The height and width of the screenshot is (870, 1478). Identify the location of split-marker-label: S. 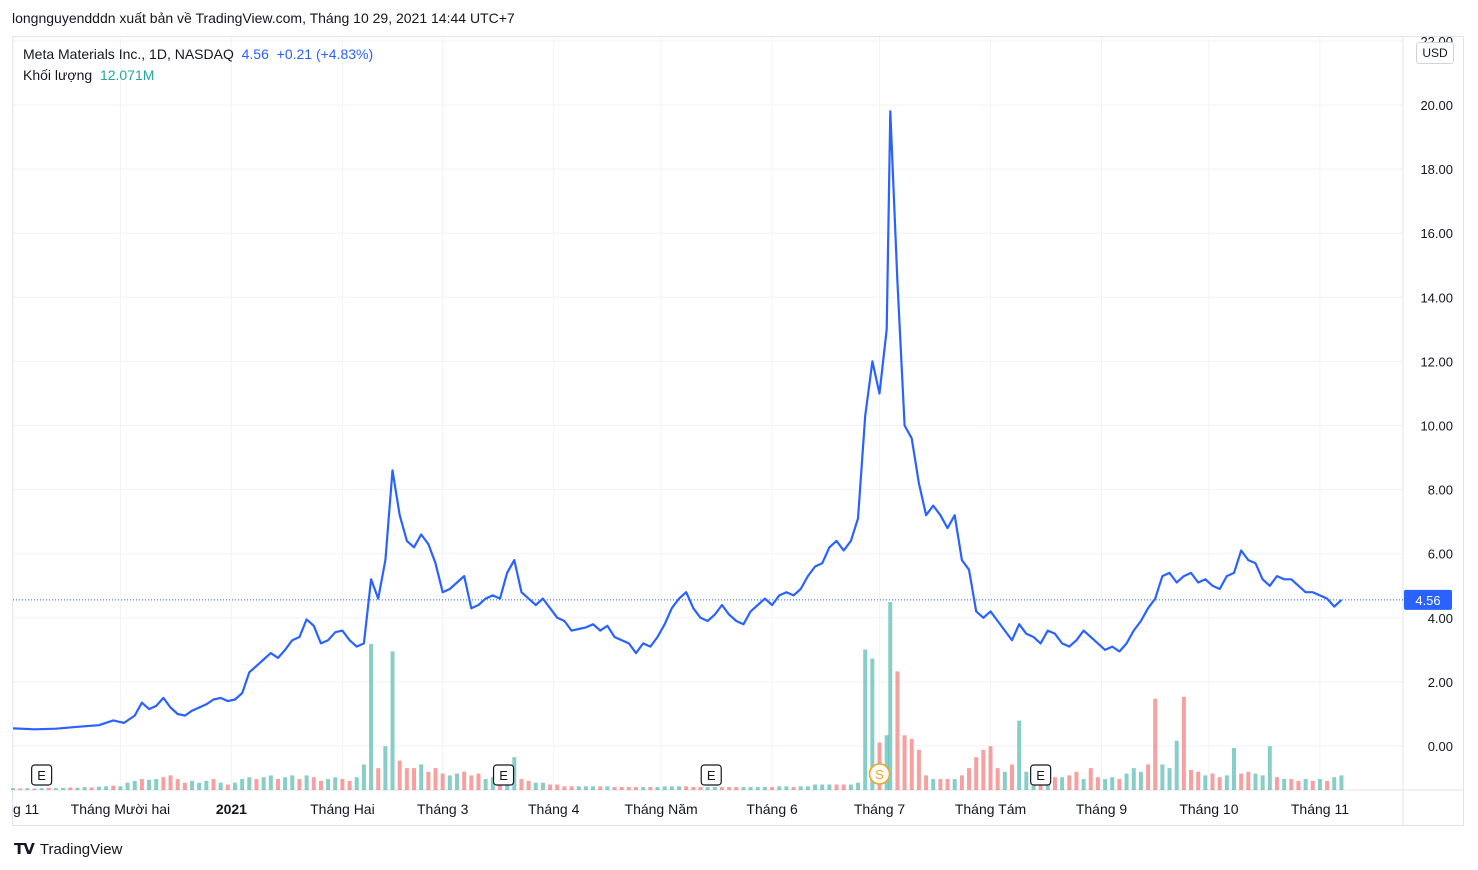
(879, 774).